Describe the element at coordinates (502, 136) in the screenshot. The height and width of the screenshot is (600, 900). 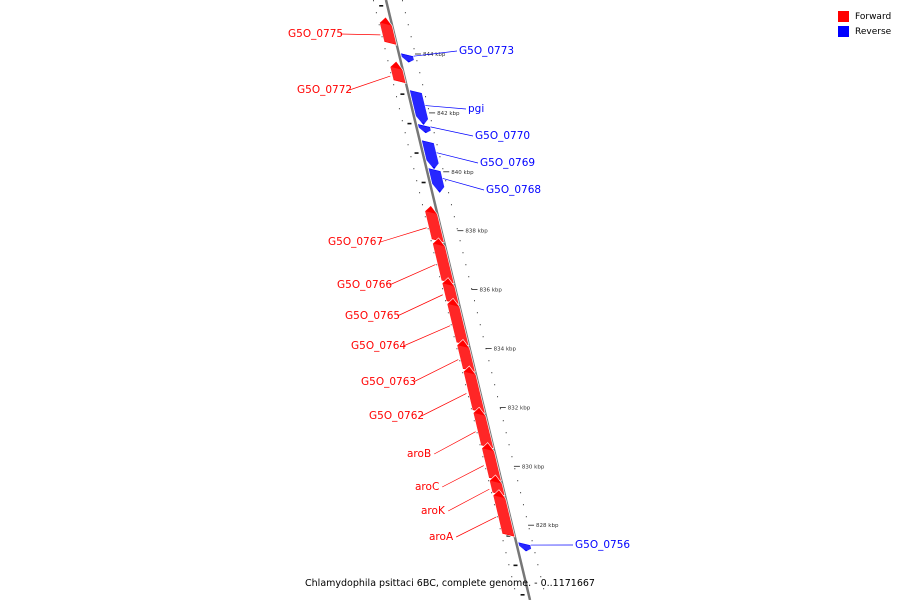
I see `gene-label: G5O_0770` at that location.